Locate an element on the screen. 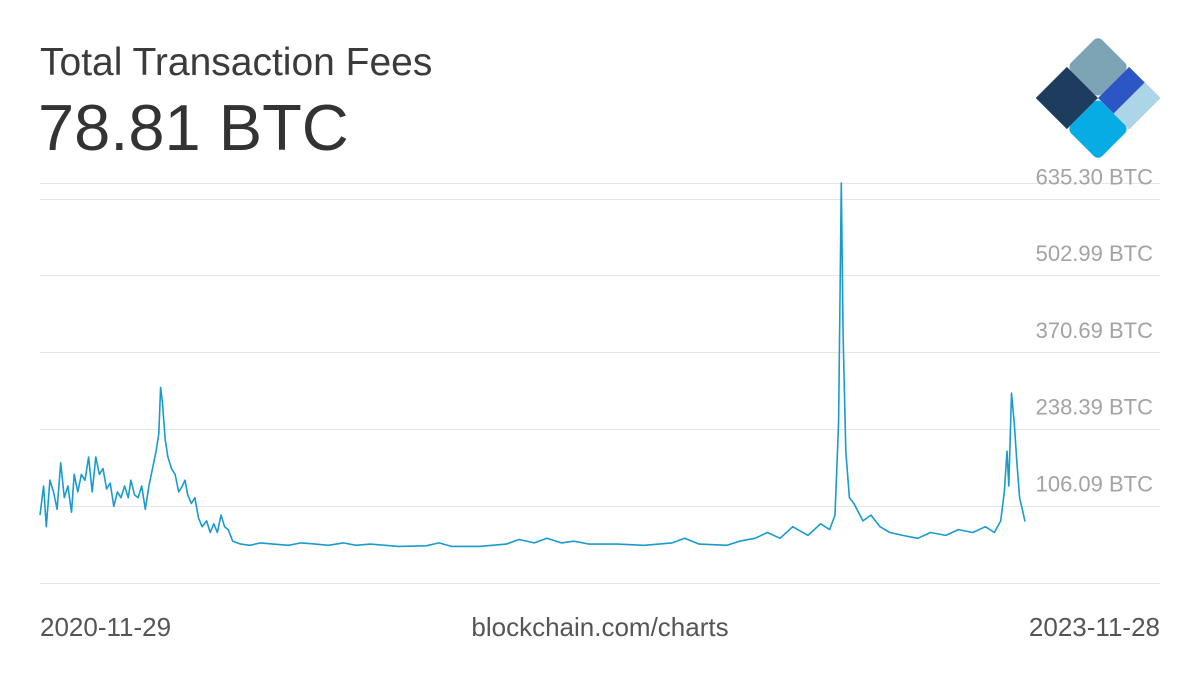 The image size is (1200, 675). y-tick-label: 238.39 BTC is located at coordinates (1095, 407).